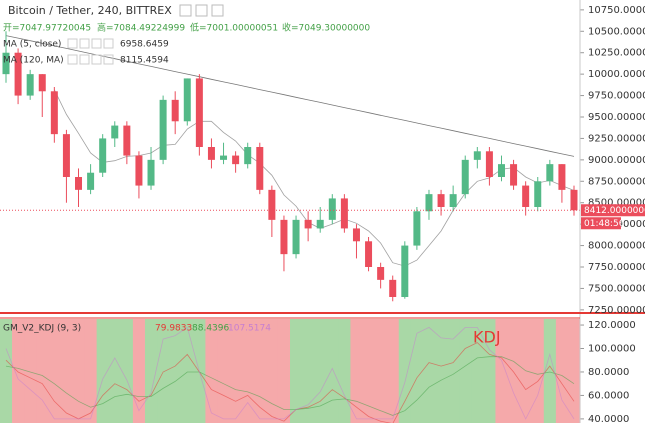 Image resolution: width=645 pixels, height=423 pixels. Describe the element at coordinates (613, 210) in the screenshot. I see `last-price-tag` at that location.